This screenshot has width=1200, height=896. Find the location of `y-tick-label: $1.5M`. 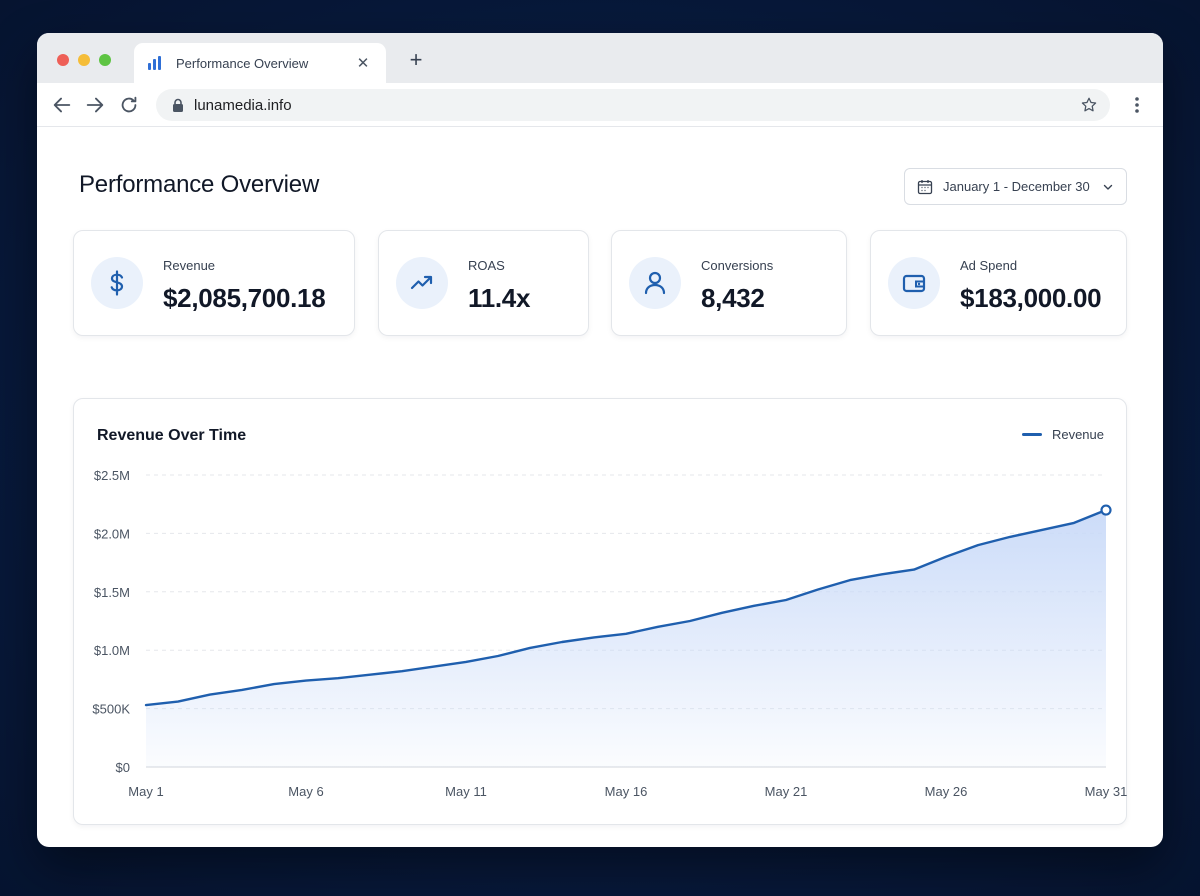

y-tick-label: $1.5M is located at coordinates (112, 592).